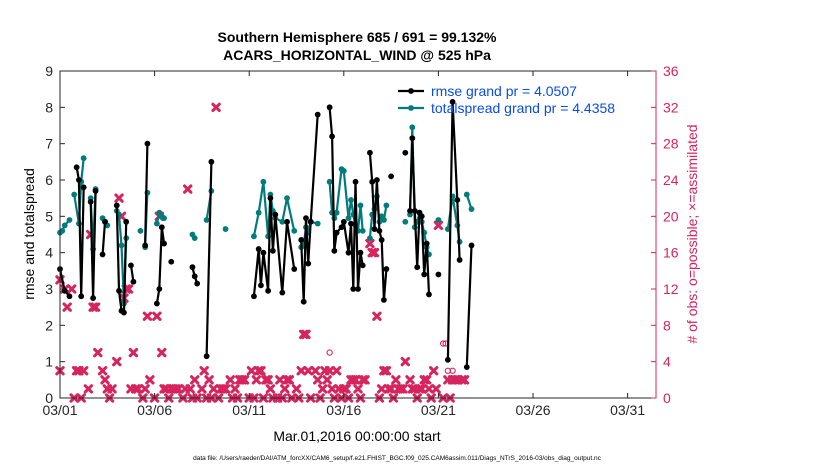  I want to click on y-left-tick-label: 0, so click(49, 398).